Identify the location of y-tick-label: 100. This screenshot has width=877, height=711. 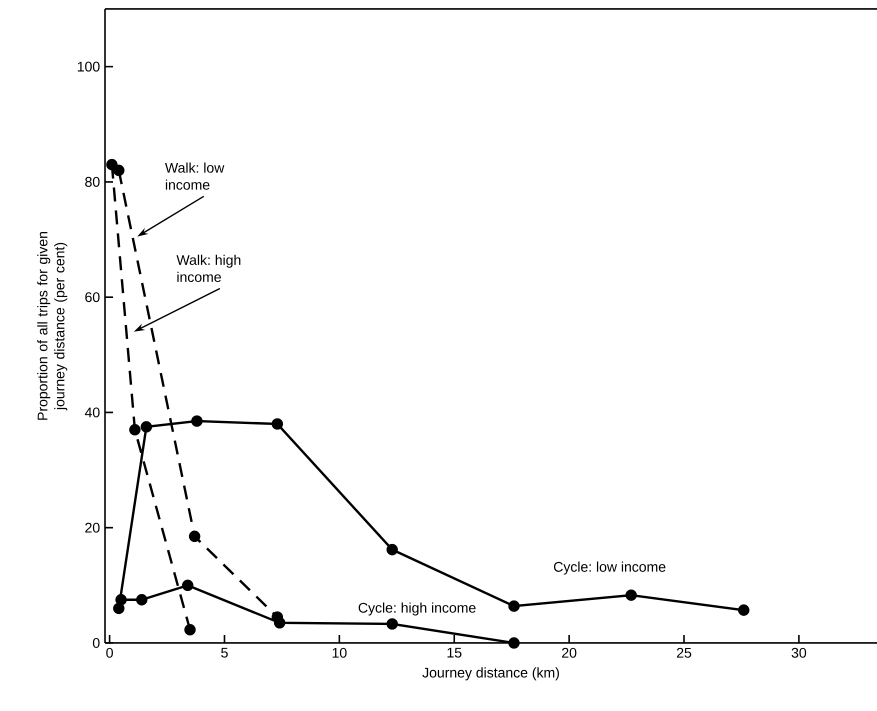
(89, 67).